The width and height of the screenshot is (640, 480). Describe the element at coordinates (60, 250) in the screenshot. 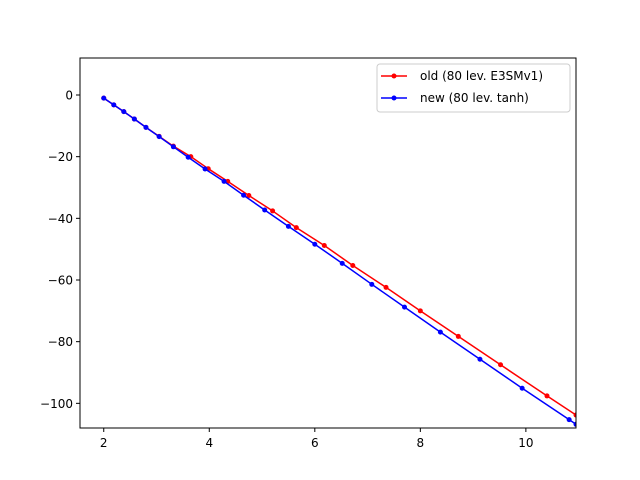

I see `y-axis: 0 −20 −40 −60 −80 −100` at that location.